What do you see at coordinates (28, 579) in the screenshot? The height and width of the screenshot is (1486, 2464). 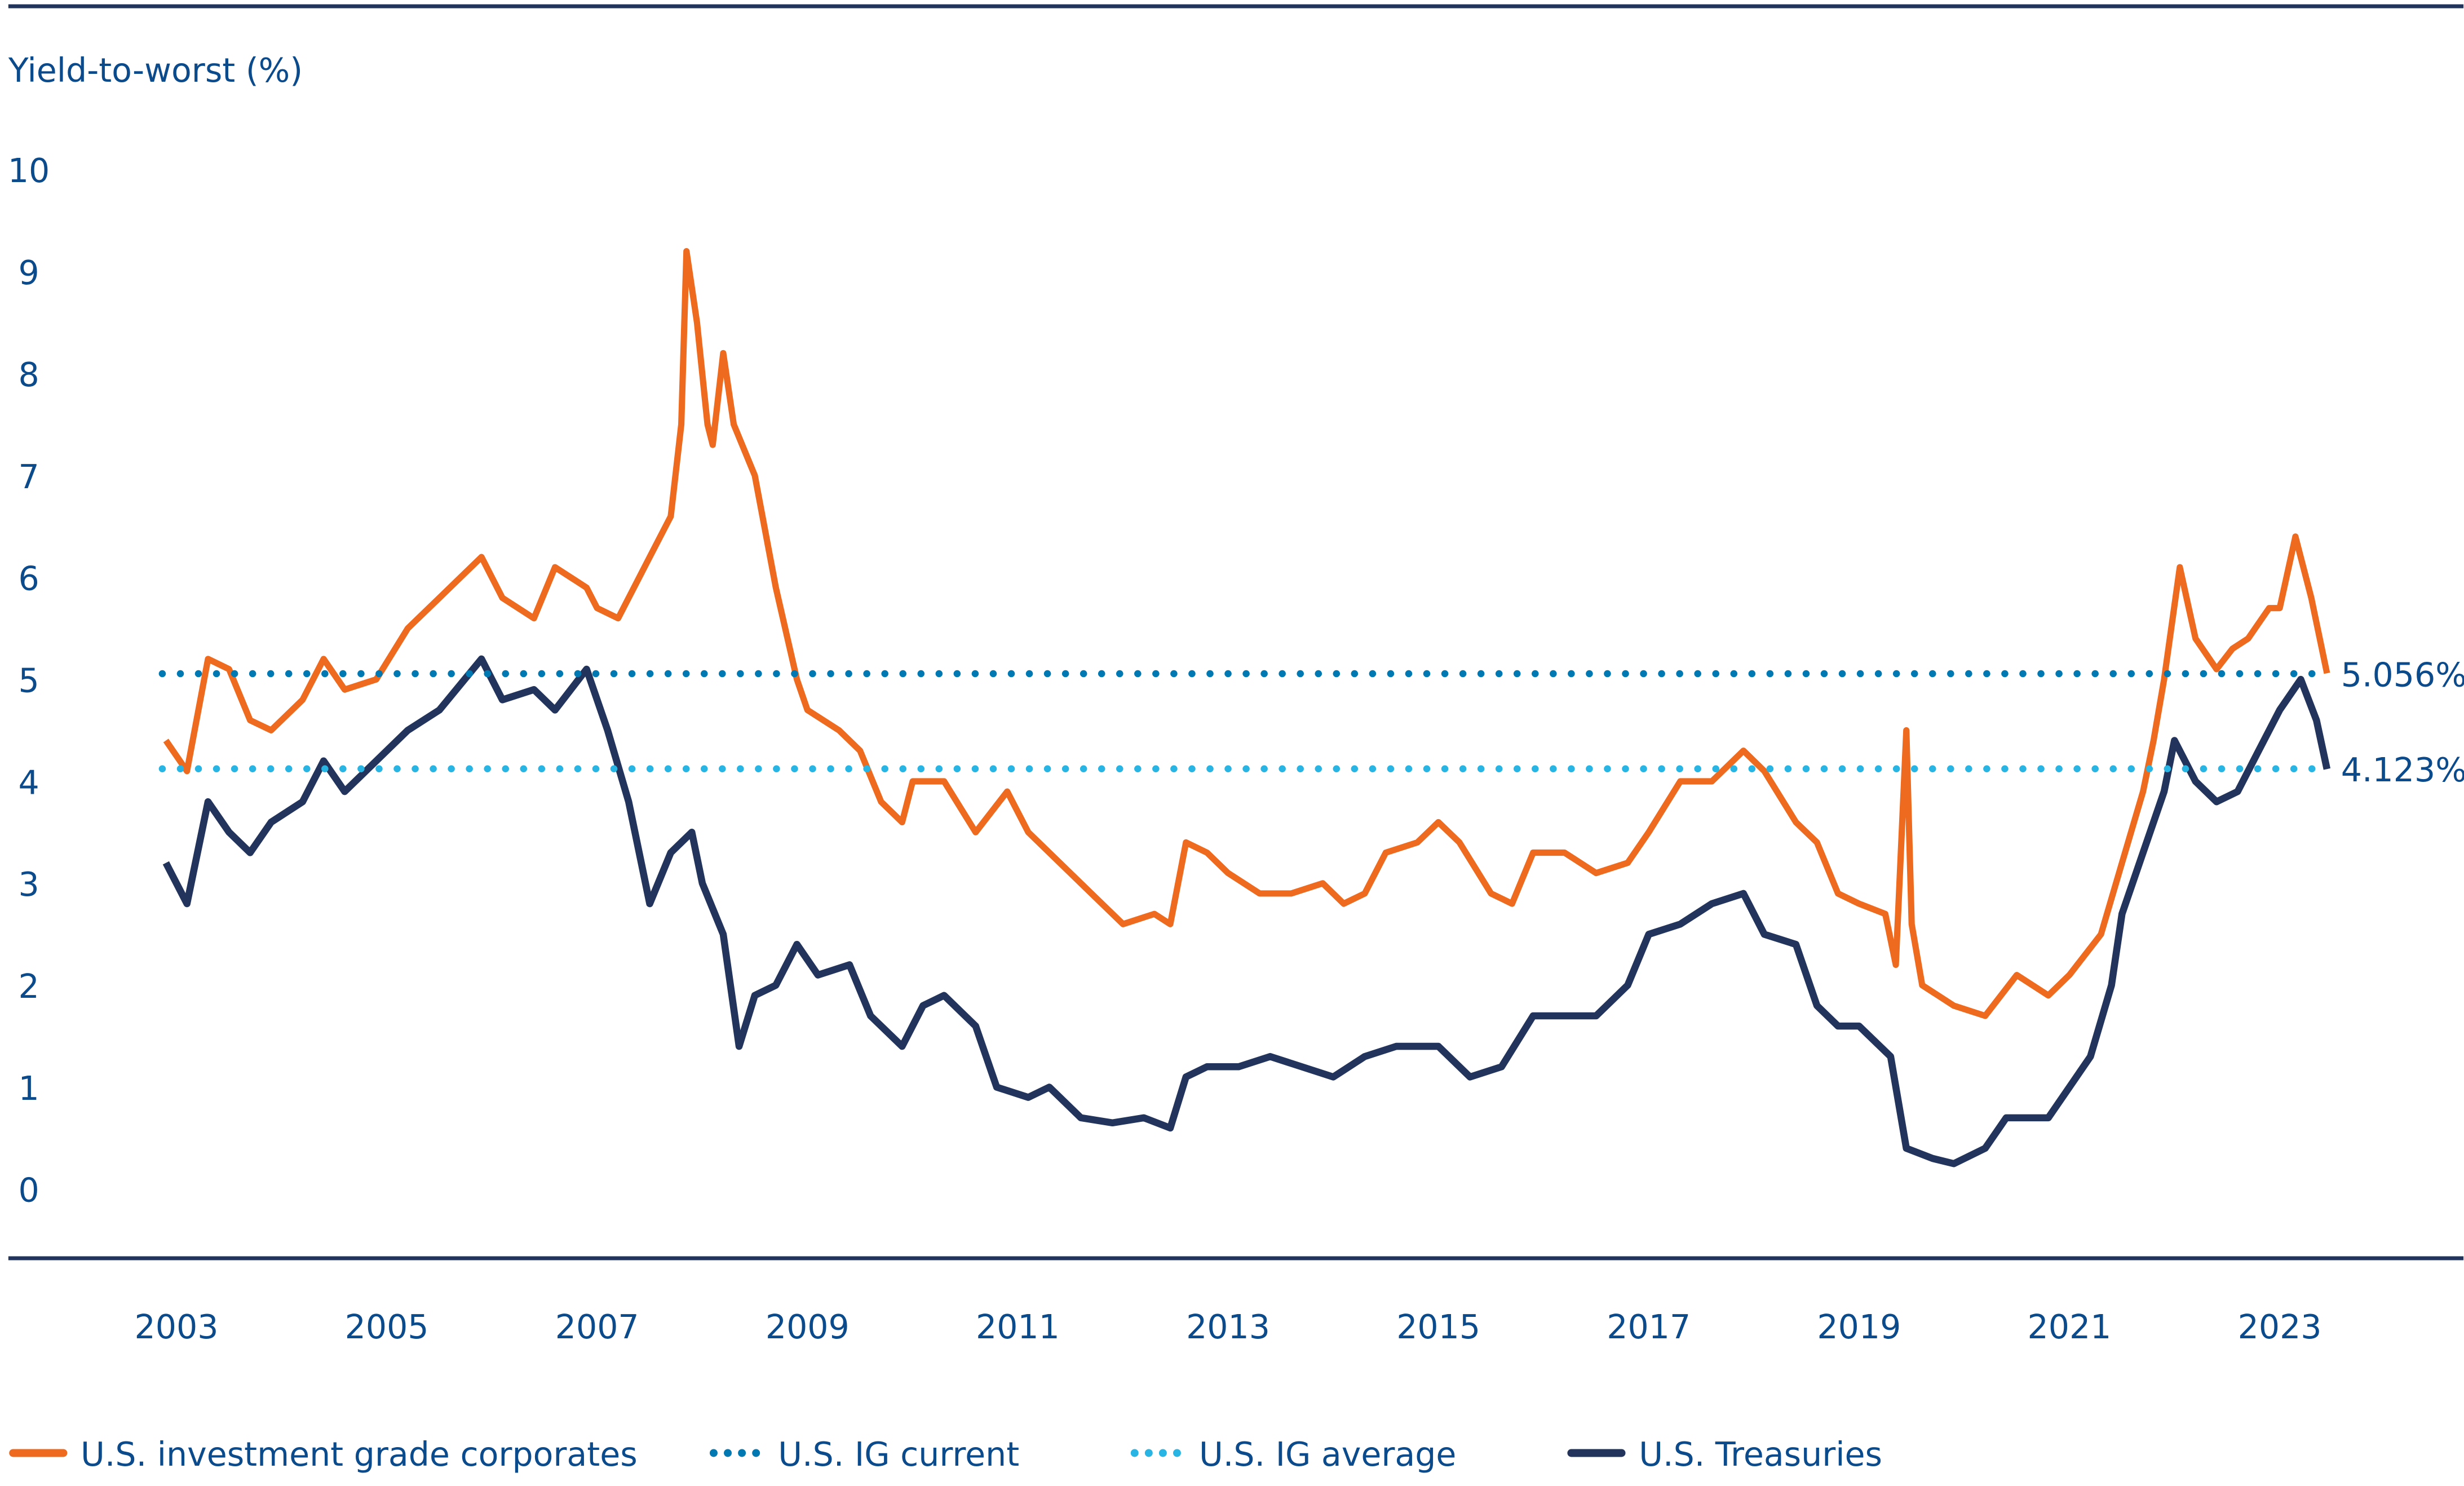 I see `y-tick-label: 6` at bounding box center [28, 579].